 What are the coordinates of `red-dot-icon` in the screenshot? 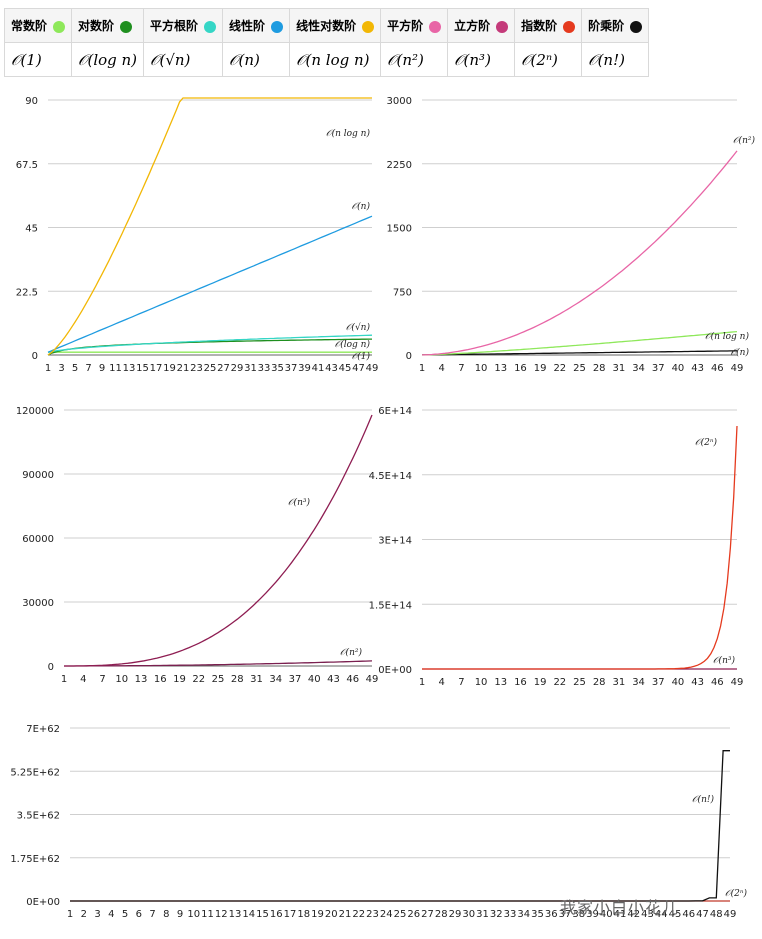 It's located at (569, 26).